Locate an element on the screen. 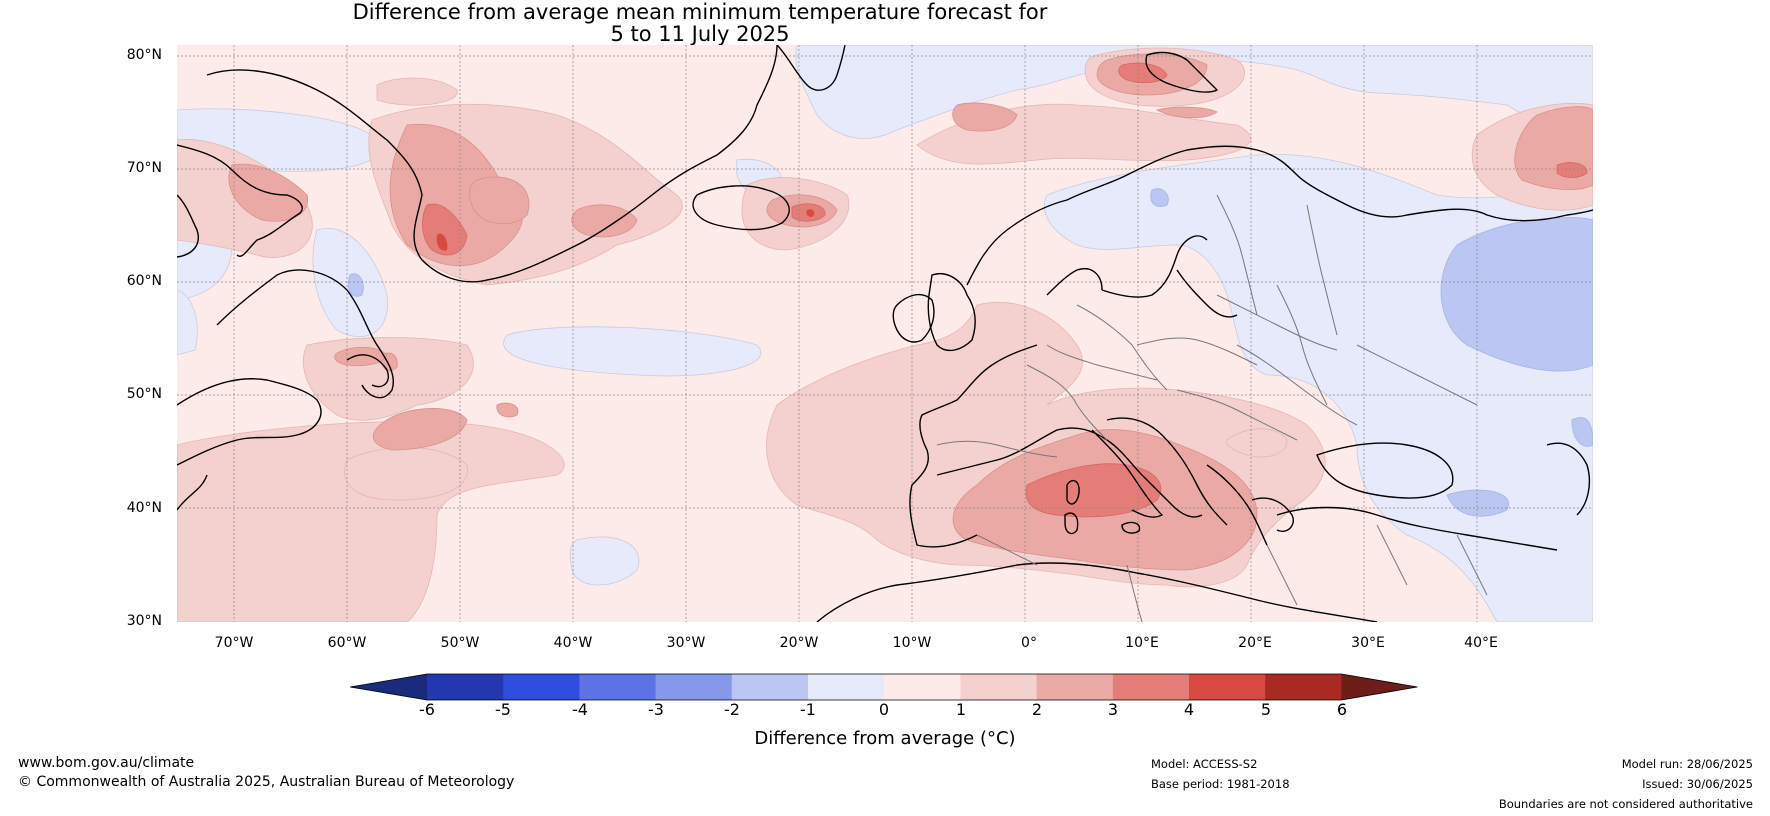 This screenshot has height=816, width=1770. colorbar-extend-below is located at coordinates (388, 687).